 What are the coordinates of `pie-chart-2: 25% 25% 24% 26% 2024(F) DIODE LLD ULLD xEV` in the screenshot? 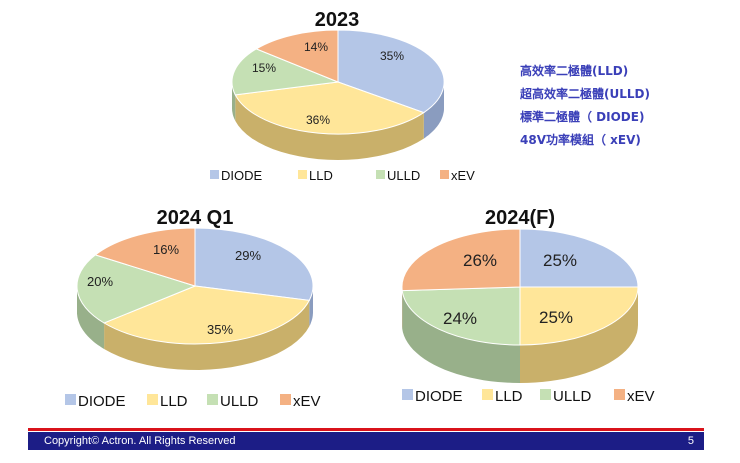 It's located at (528, 306).